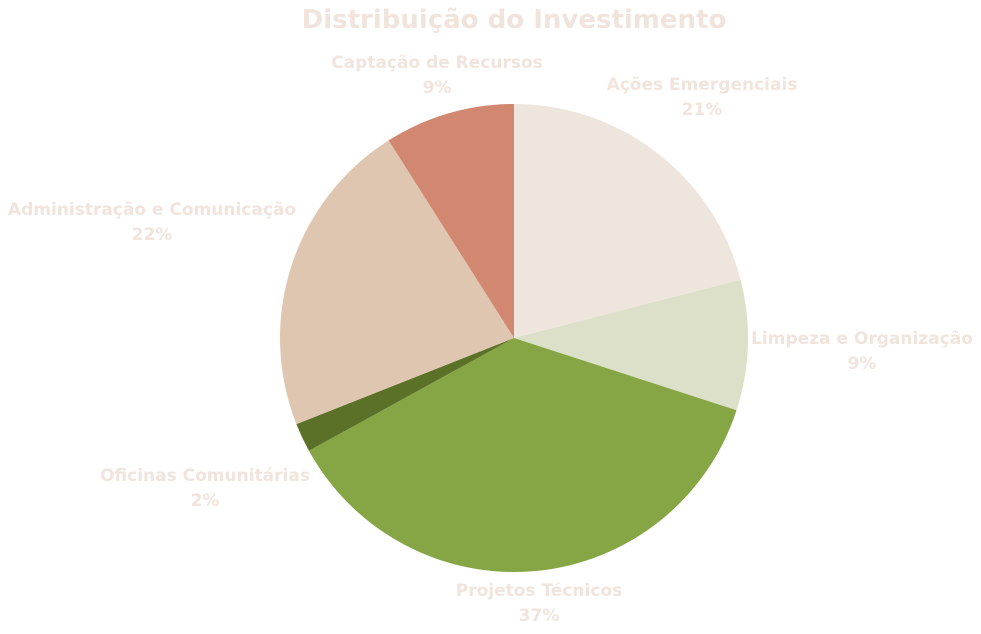 This screenshot has width=981, height=634. What do you see at coordinates (437, 88) in the screenshot?
I see `slice-percent-captacao-de-recursos: 9%` at bounding box center [437, 88].